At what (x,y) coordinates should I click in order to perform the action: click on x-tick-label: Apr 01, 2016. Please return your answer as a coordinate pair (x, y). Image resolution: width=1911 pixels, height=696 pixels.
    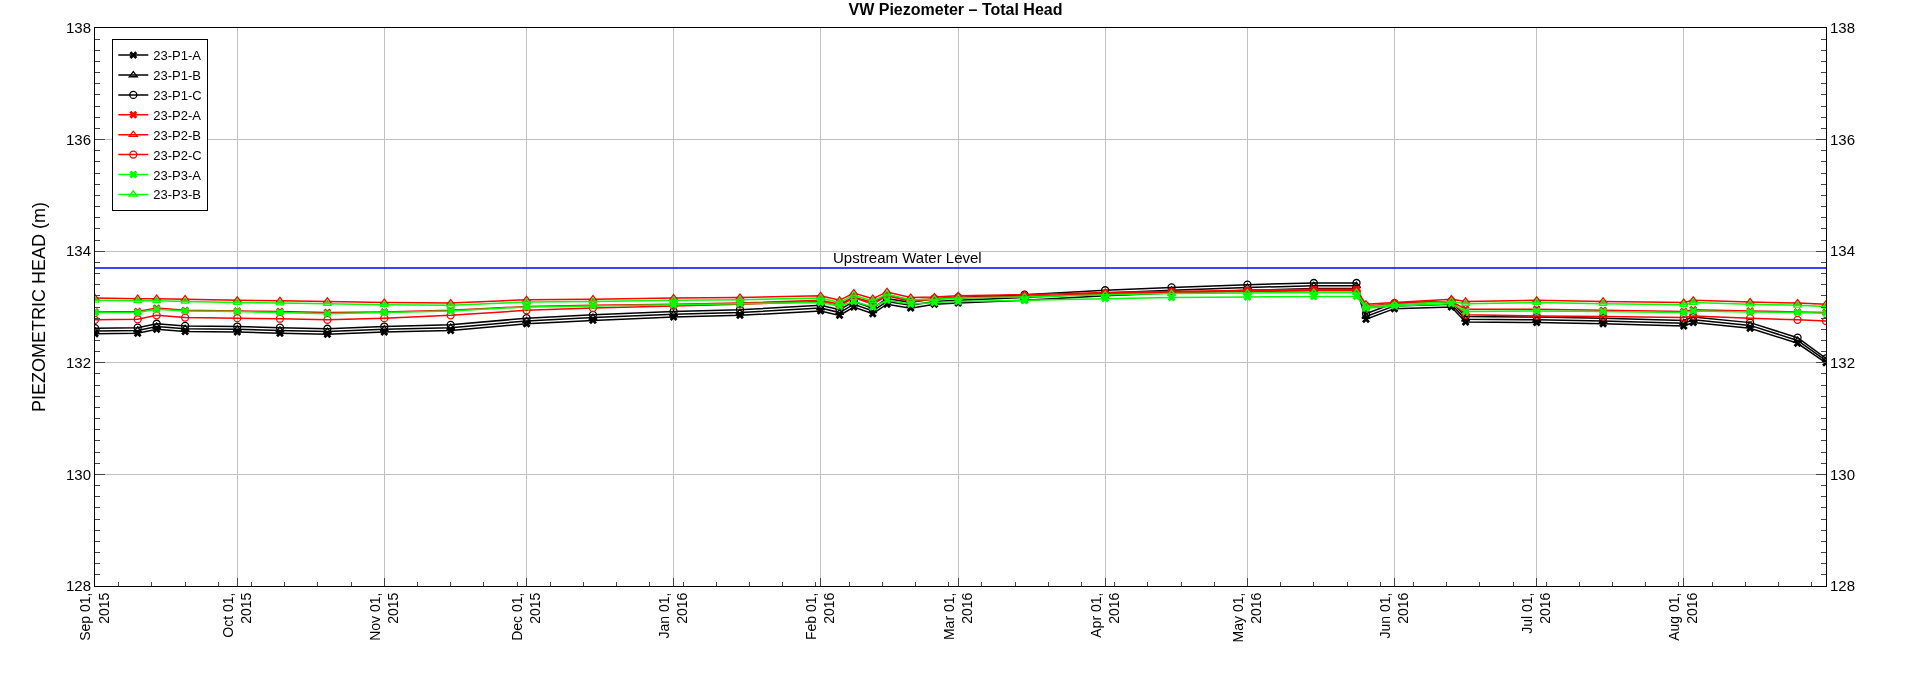
    Looking at the image, I should click on (1104, 615).